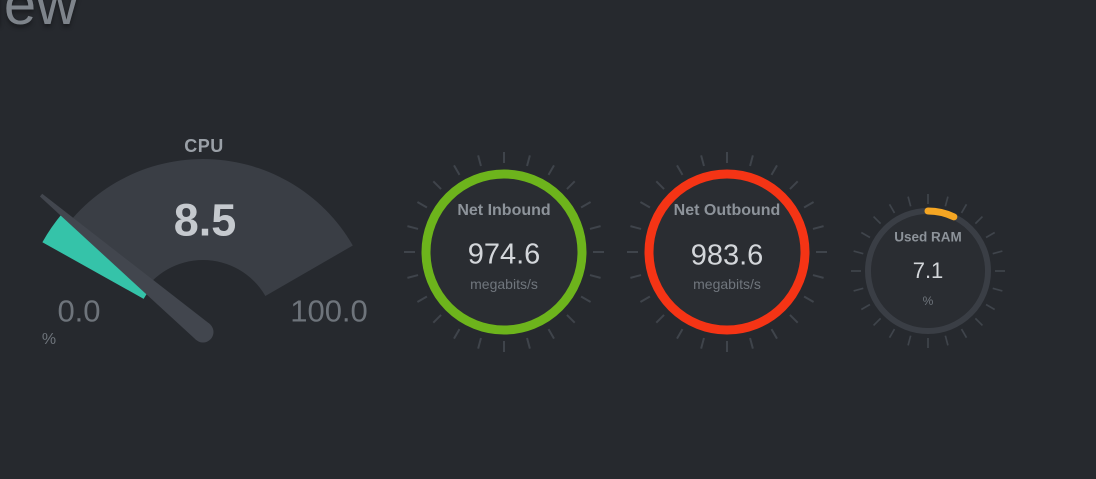 The width and height of the screenshot is (1096, 479). I want to click on net-inbound-gauge-ring, so click(504, 252).